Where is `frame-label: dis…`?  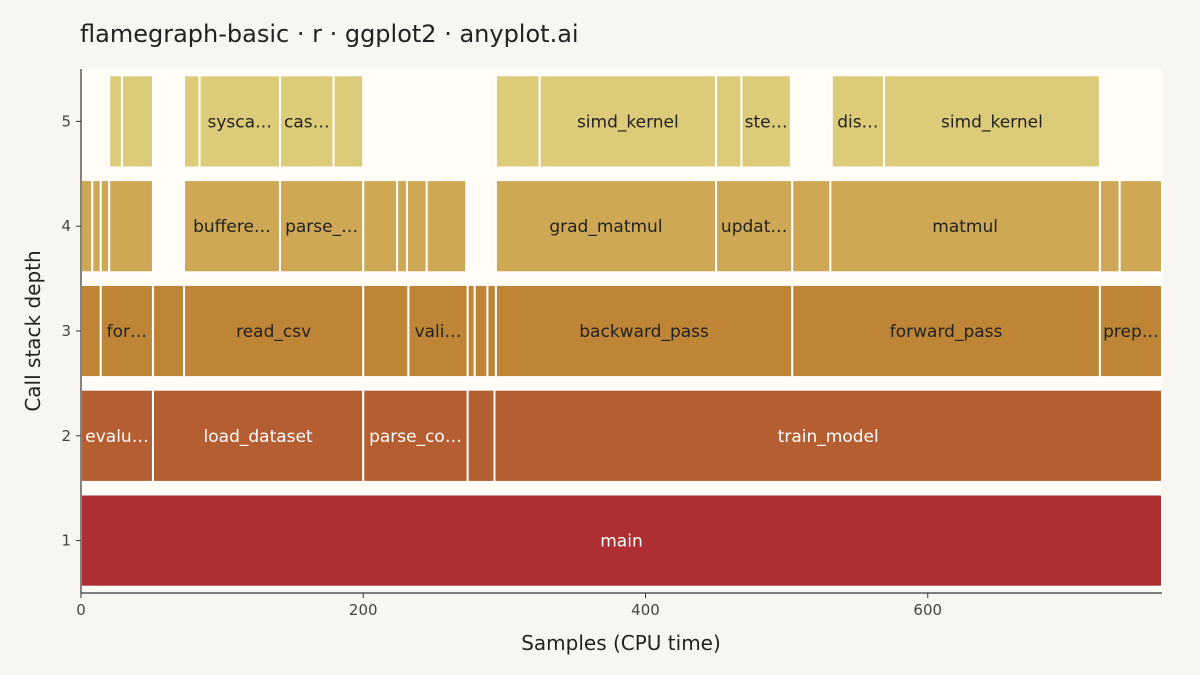
frame-label: dis… is located at coordinates (857, 122).